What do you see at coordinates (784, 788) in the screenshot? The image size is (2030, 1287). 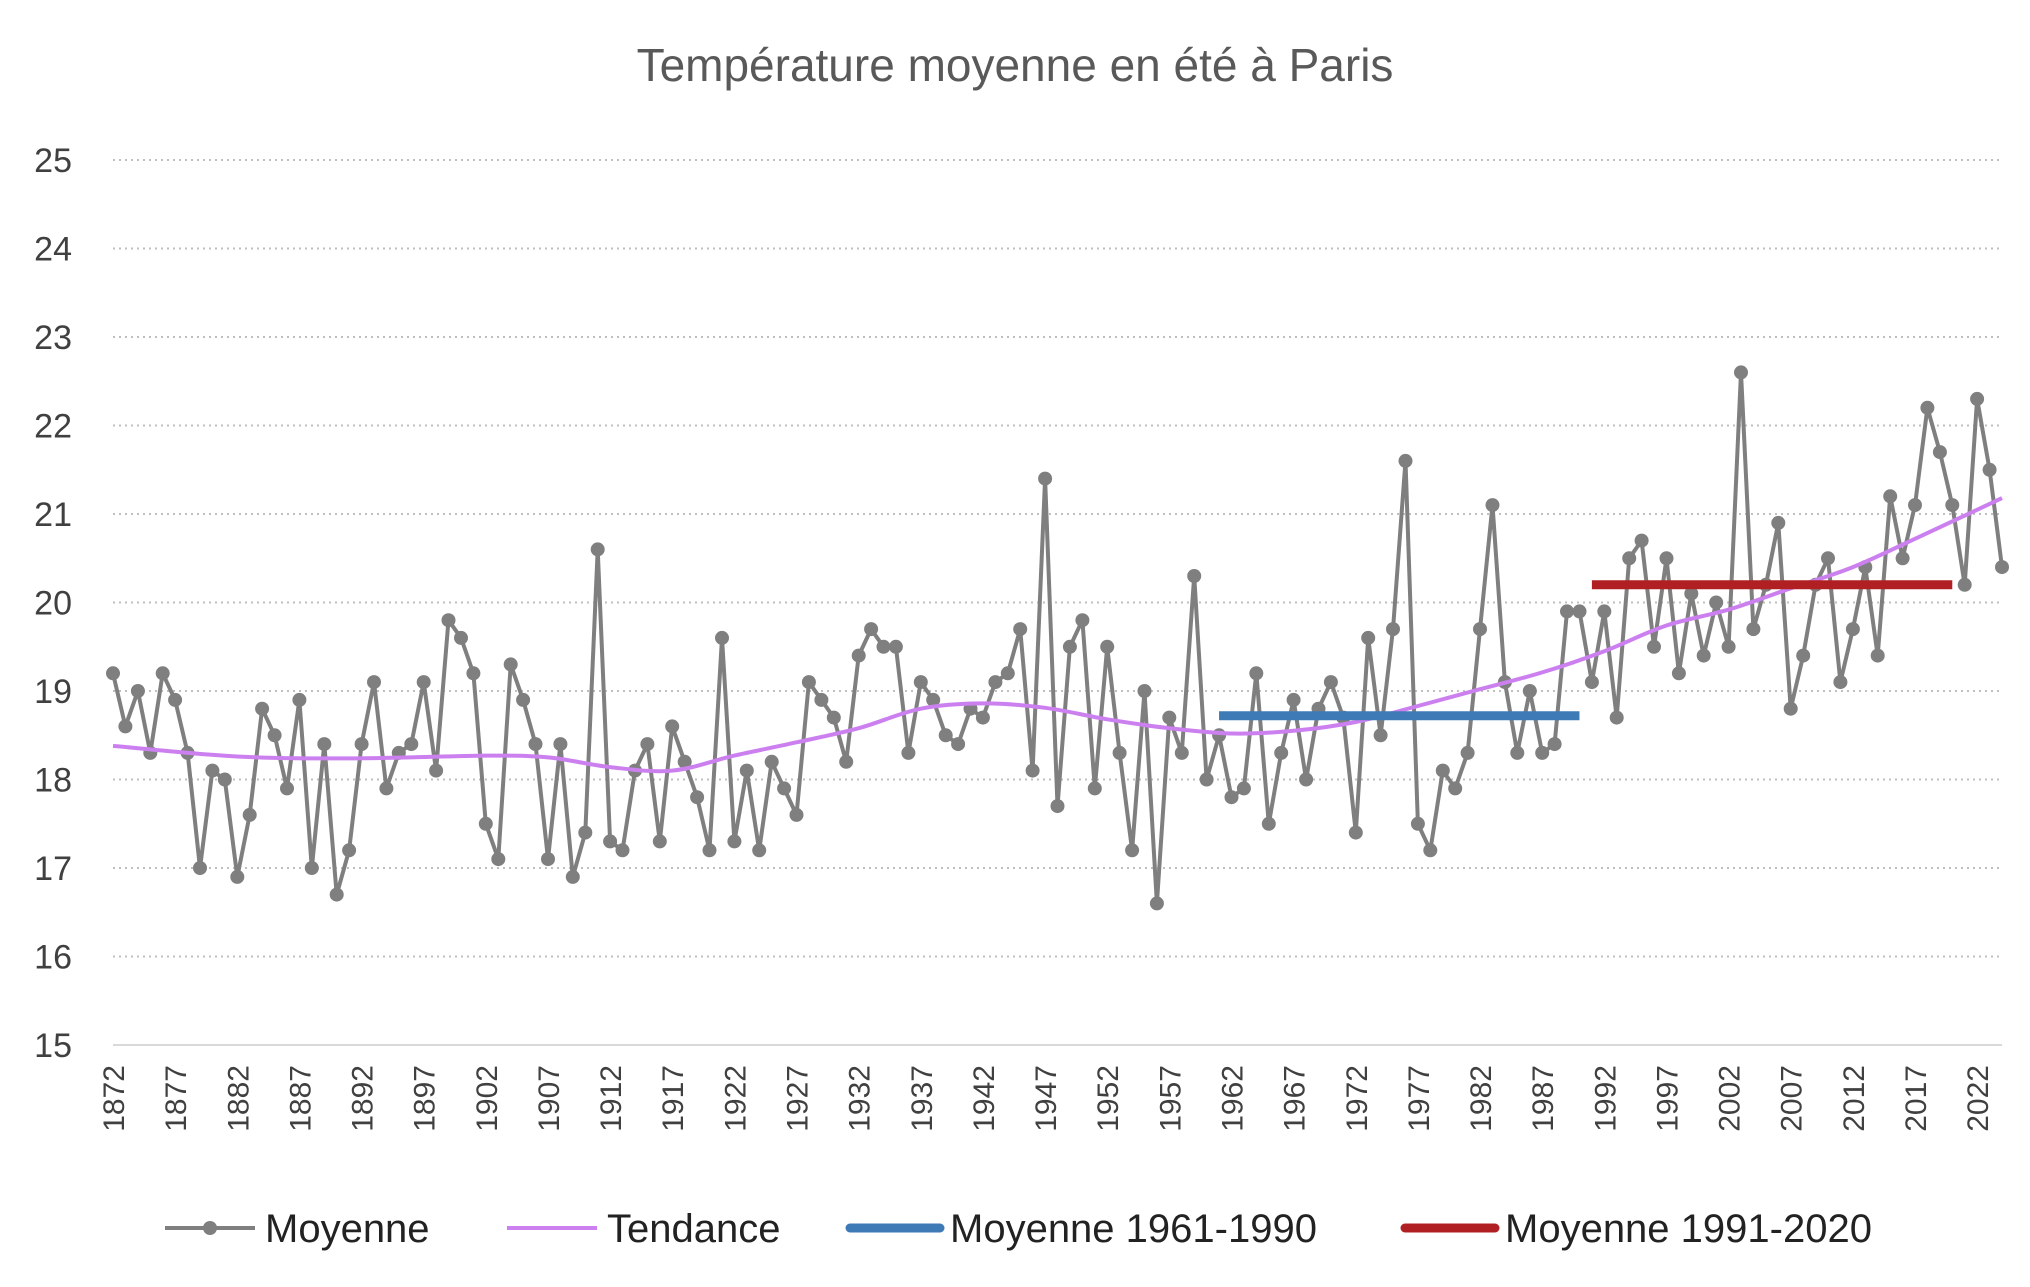 I see `data-point-1926` at bounding box center [784, 788].